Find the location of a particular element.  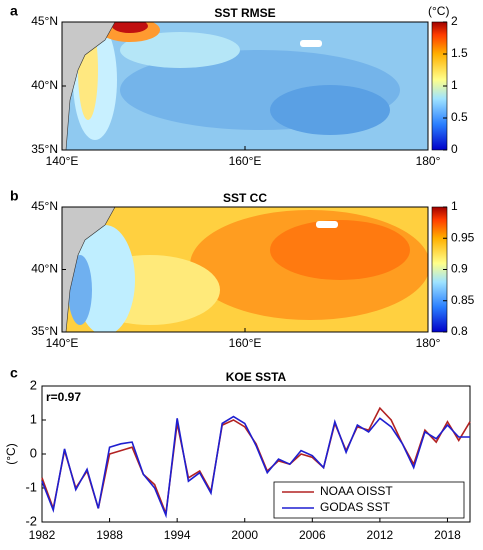

panel-letter: c is located at coordinates (14, 373).